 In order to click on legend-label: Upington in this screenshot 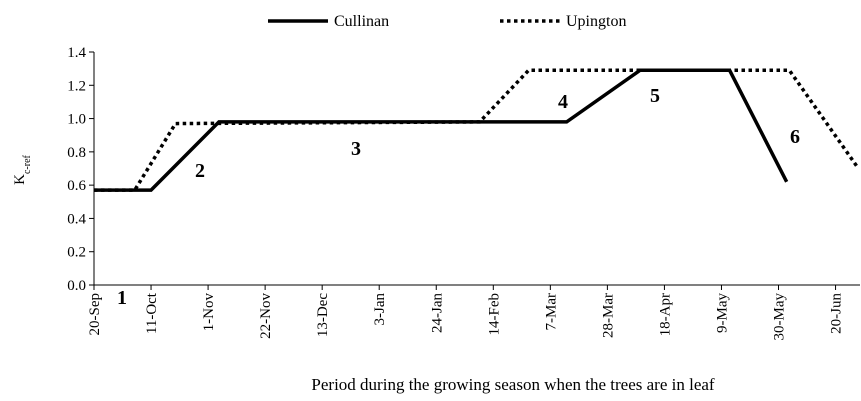, I will do `click(596, 21)`.